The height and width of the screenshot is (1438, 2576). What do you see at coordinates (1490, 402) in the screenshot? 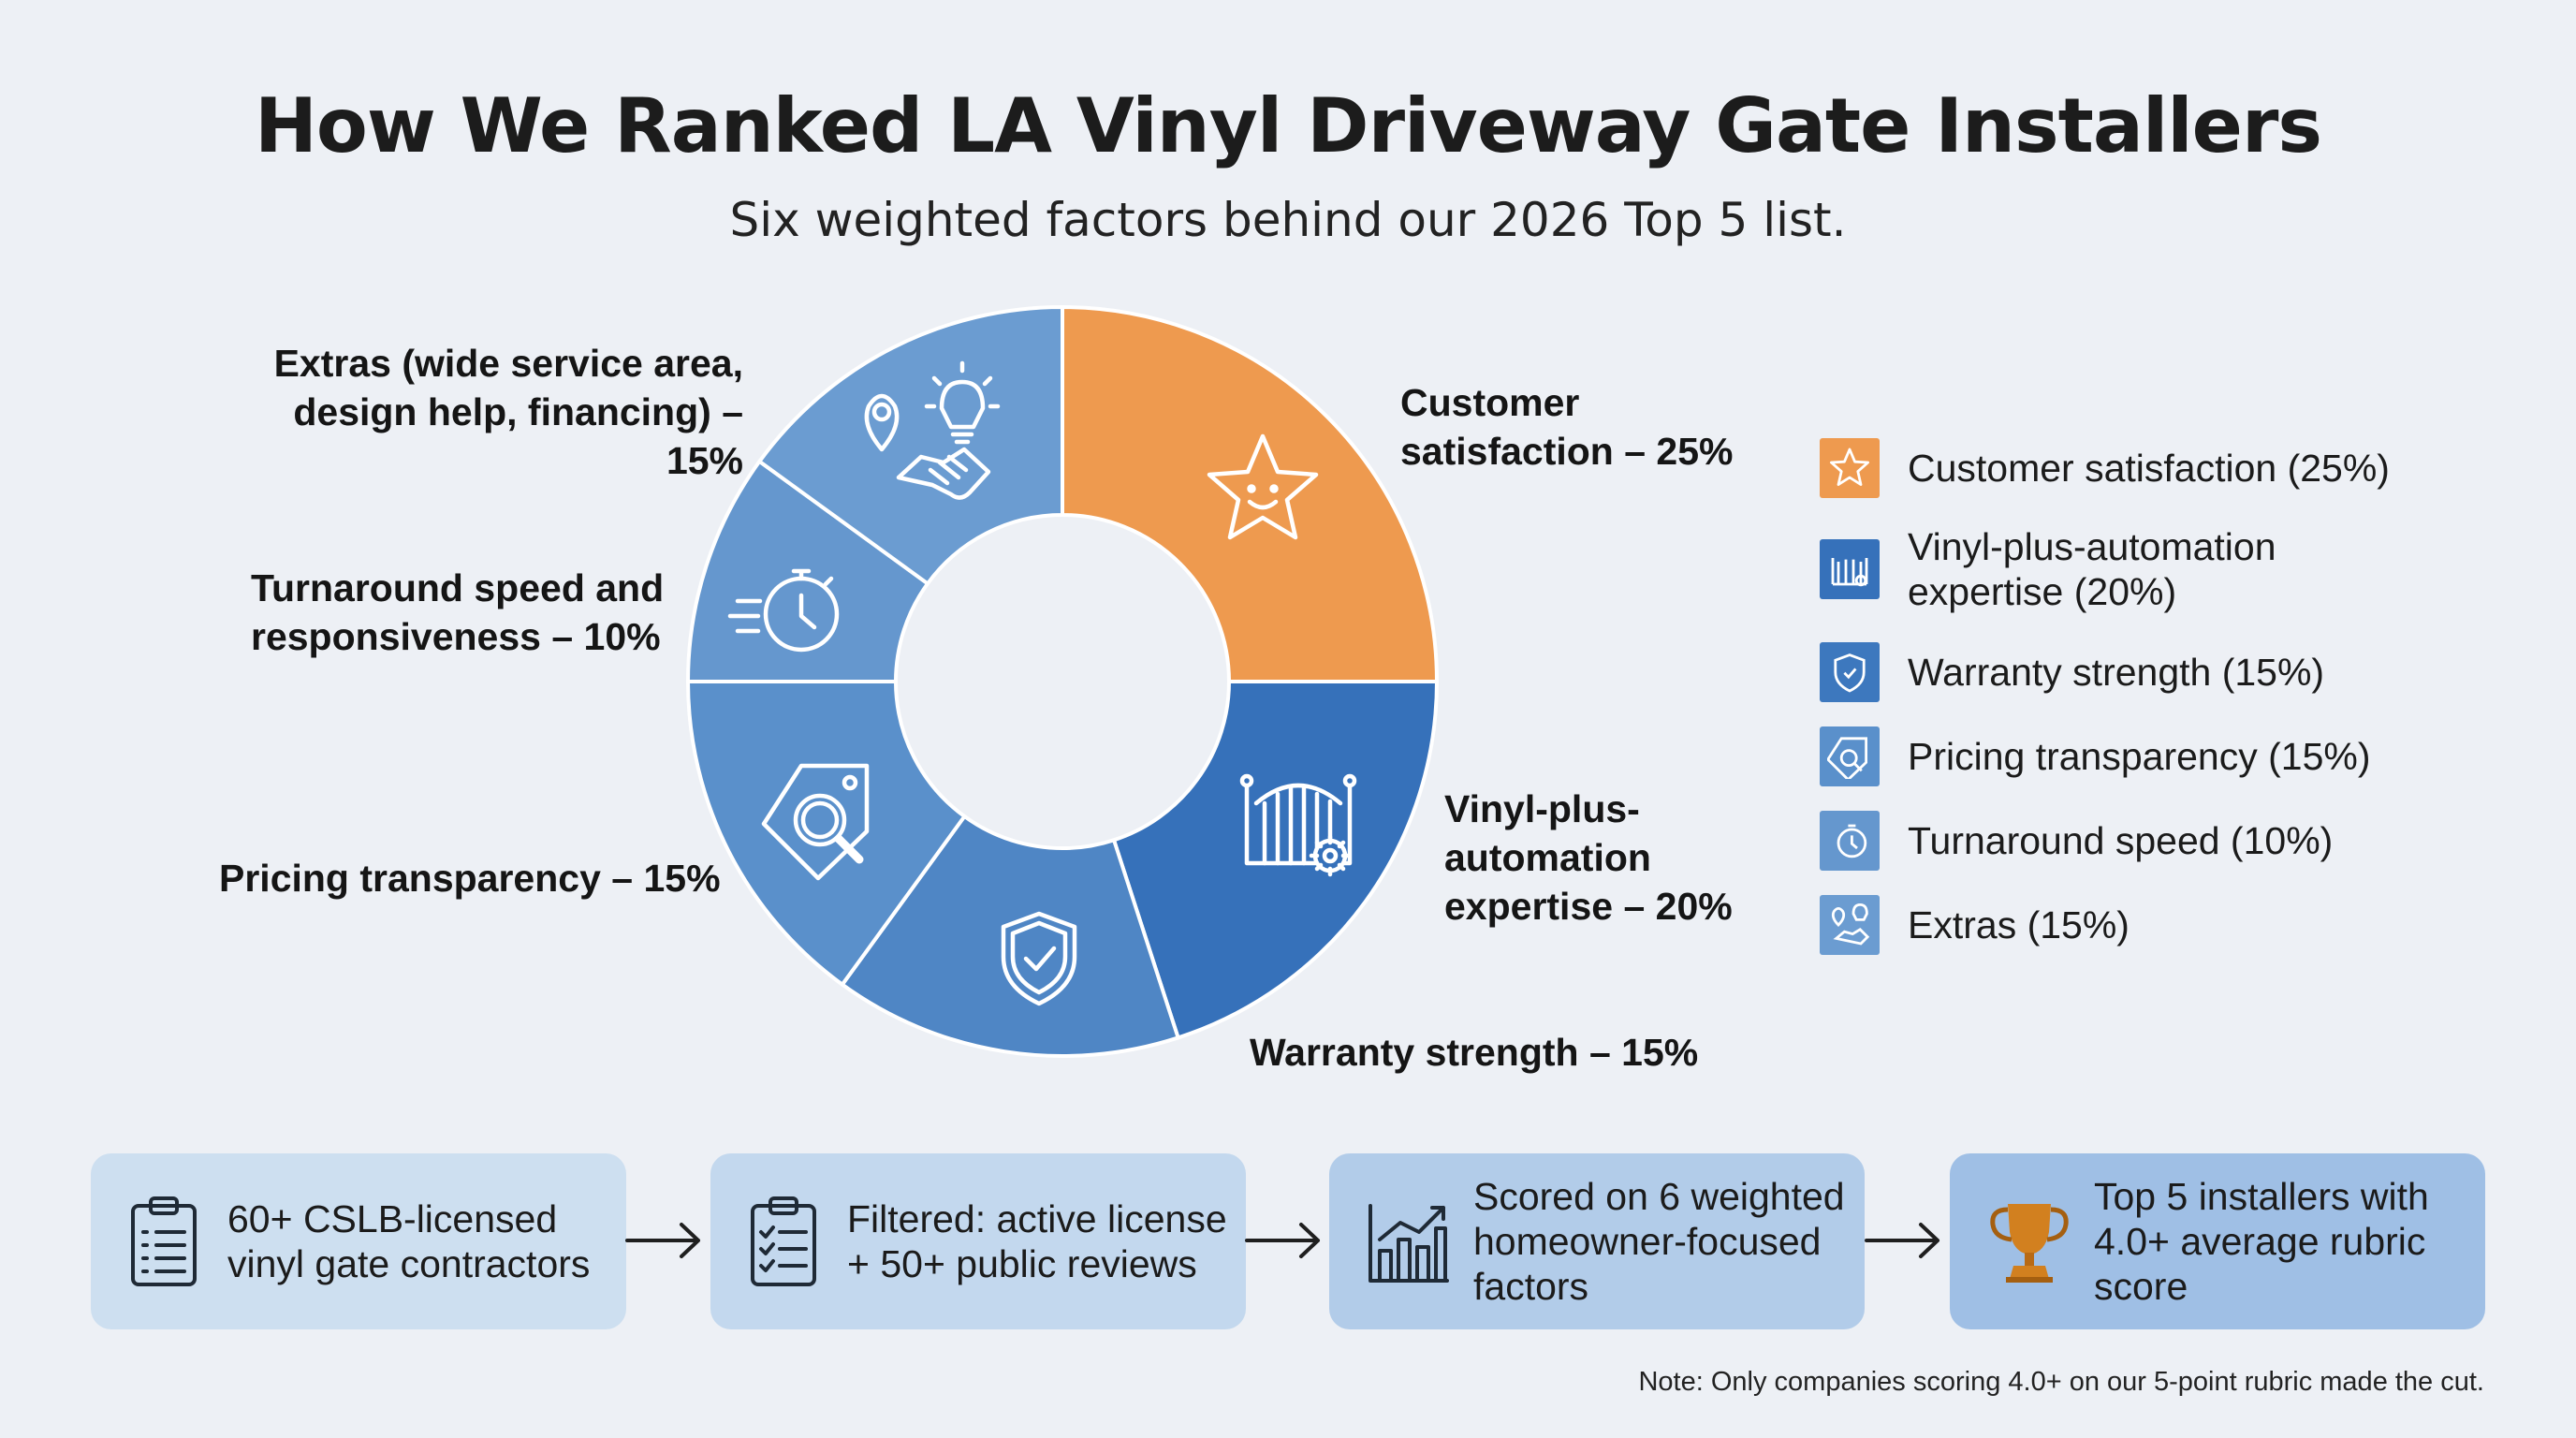
I see `label-line: Customer` at bounding box center [1490, 402].